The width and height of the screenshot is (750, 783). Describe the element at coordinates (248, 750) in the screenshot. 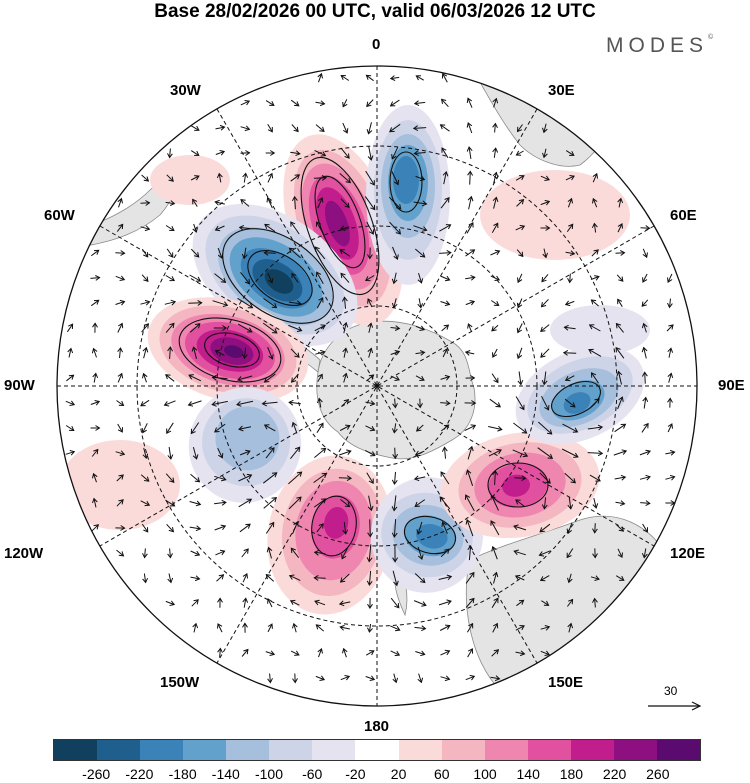

I see `colorbar-cell` at that location.